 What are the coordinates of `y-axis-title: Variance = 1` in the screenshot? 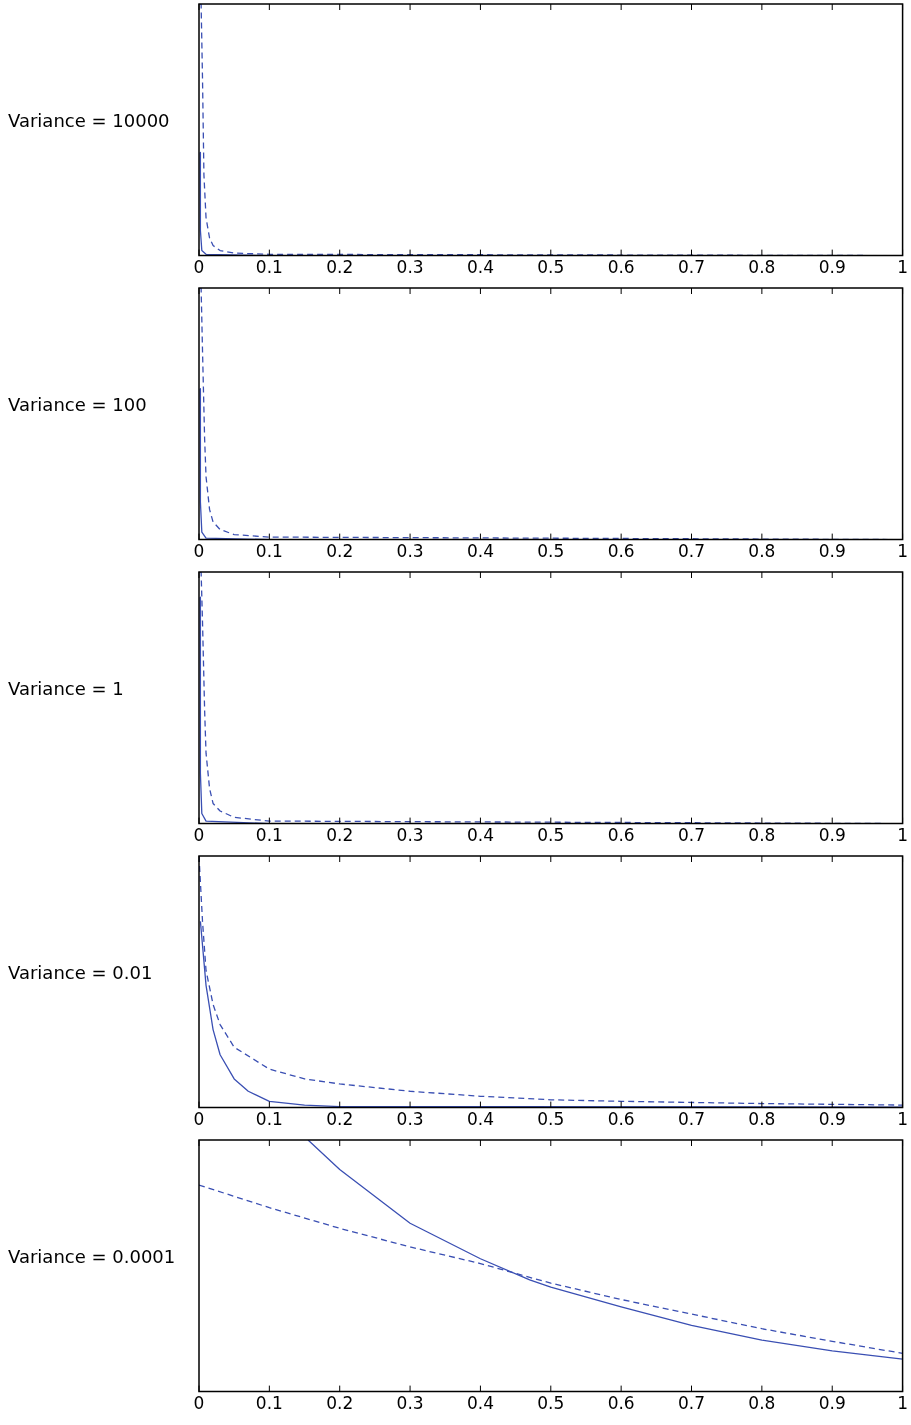 It's located at (66, 688).